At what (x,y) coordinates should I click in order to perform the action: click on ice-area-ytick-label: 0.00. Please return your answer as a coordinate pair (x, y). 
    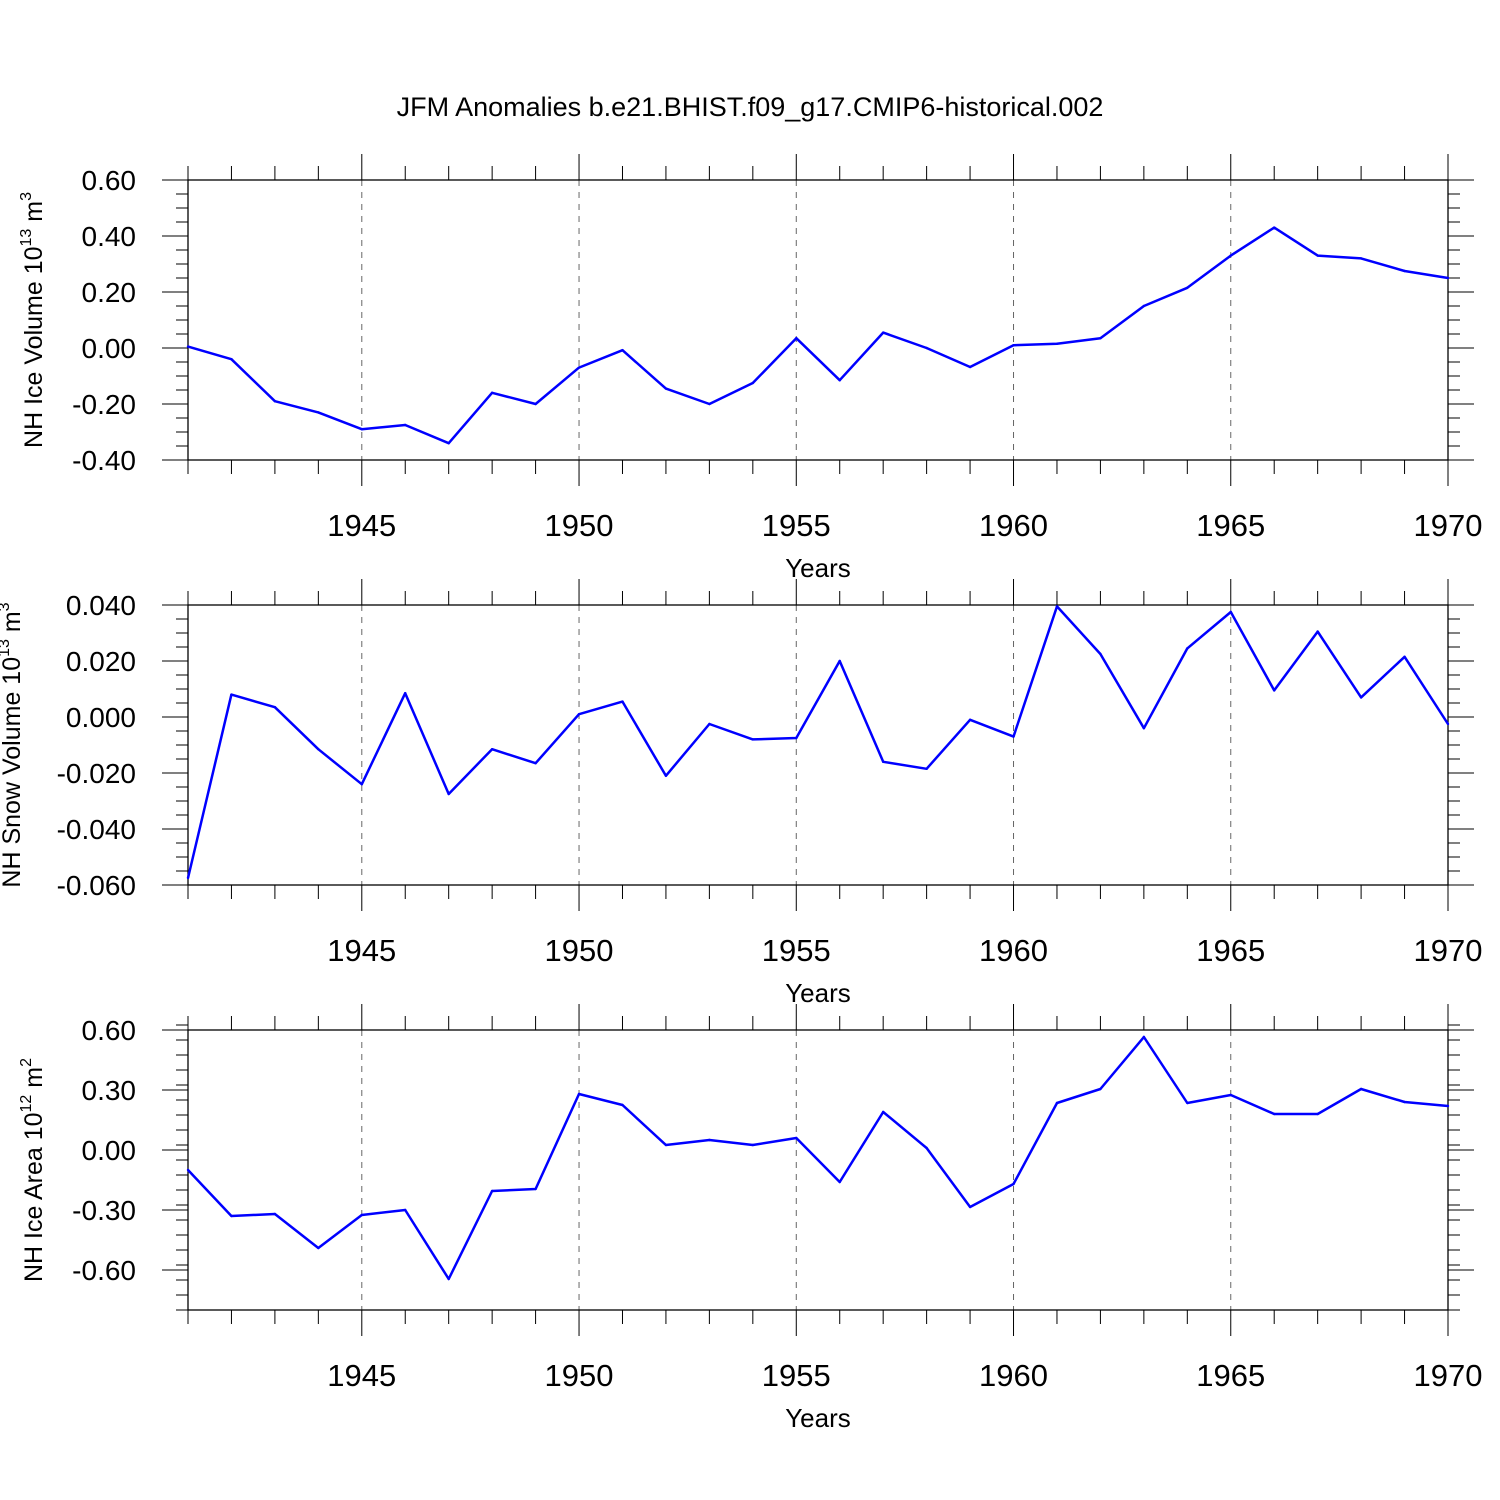
    Looking at the image, I should click on (109, 1150).